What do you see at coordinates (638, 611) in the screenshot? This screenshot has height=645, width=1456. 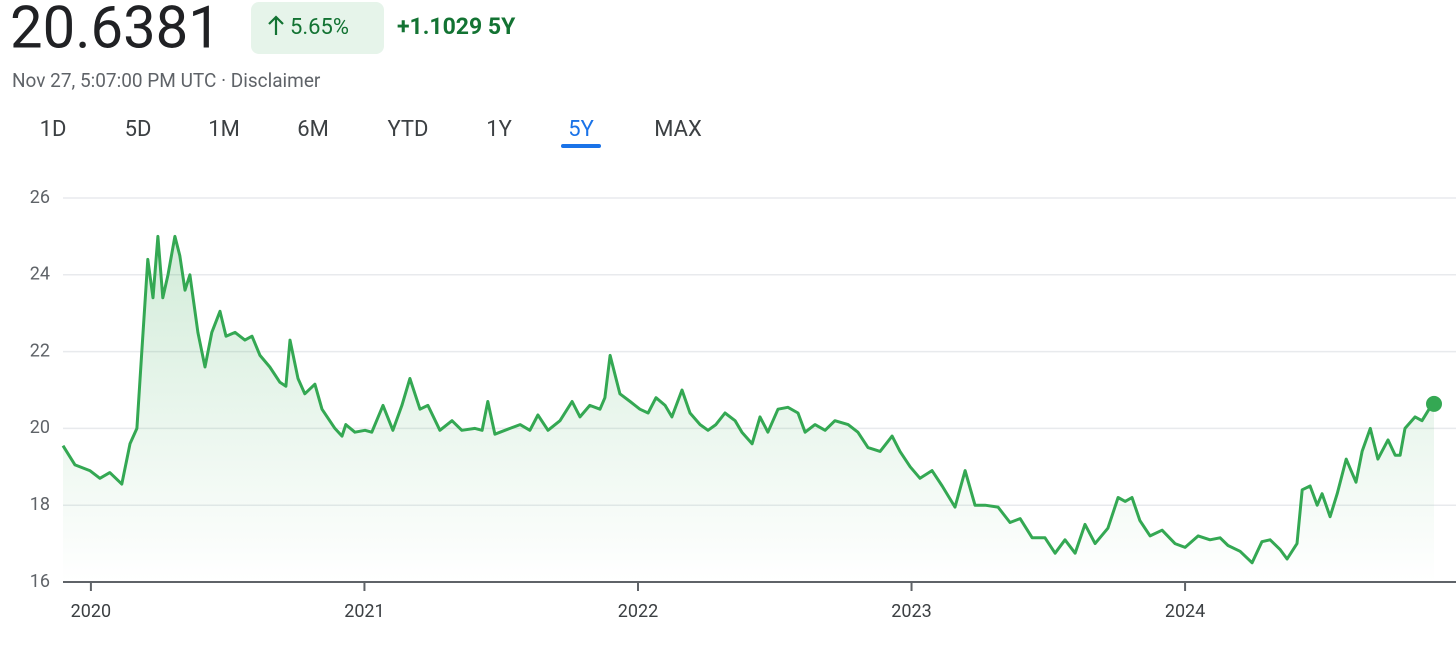 I see `x-tick-label: 2022` at bounding box center [638, 611].